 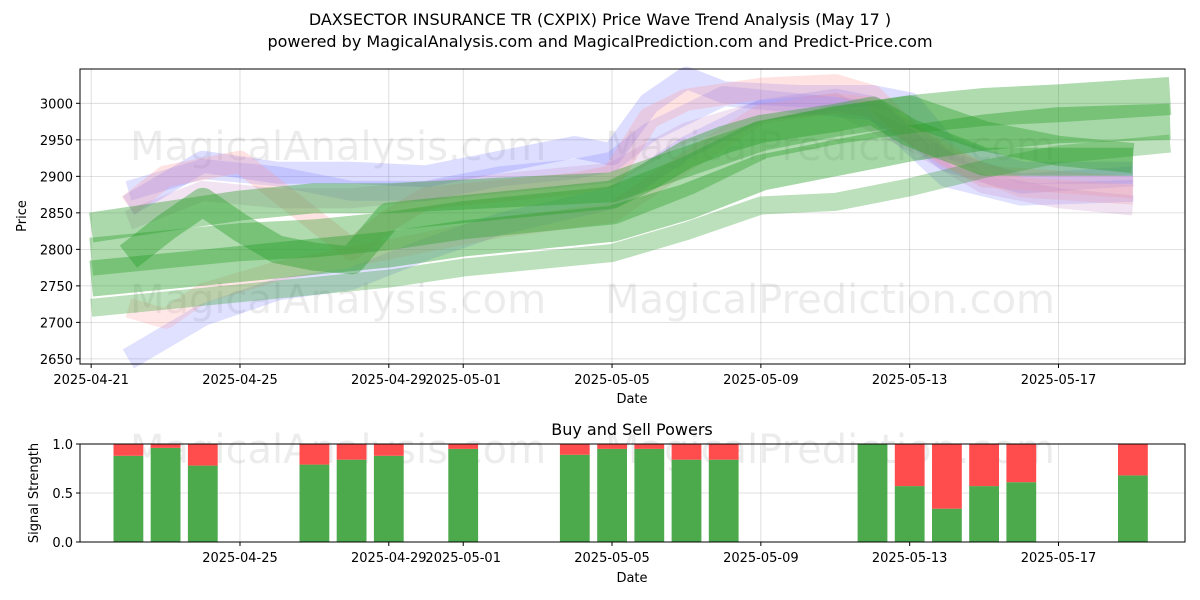 What do you see at coordinates (761, 380) in the screenshot?
I see `price-x-tick-label: 2025-05-09` at bounding box center [761, 380].